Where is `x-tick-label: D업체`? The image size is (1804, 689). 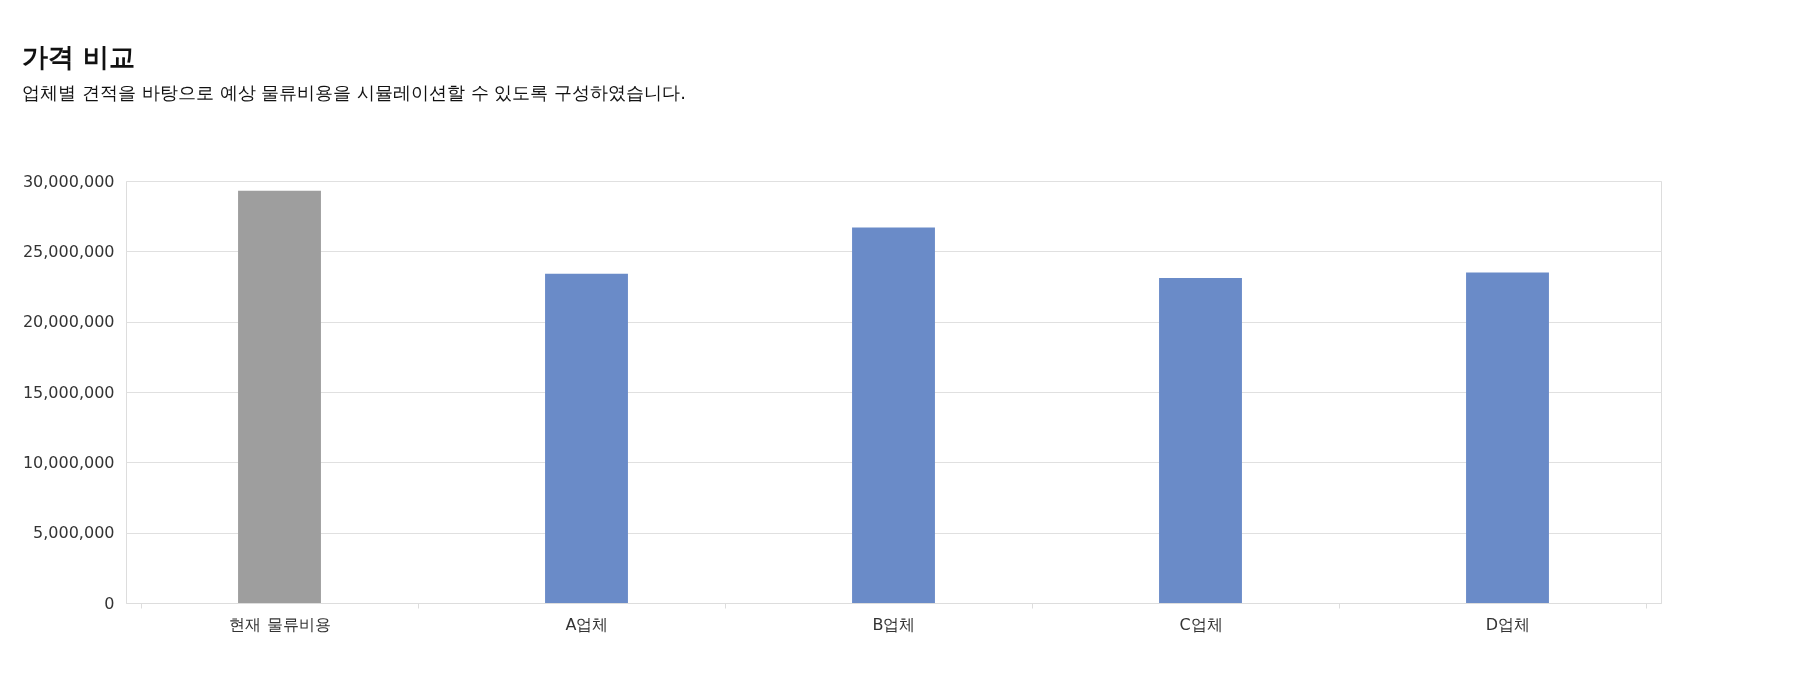 x-tick-label: D업체 is located at coordinates (1508, 624).